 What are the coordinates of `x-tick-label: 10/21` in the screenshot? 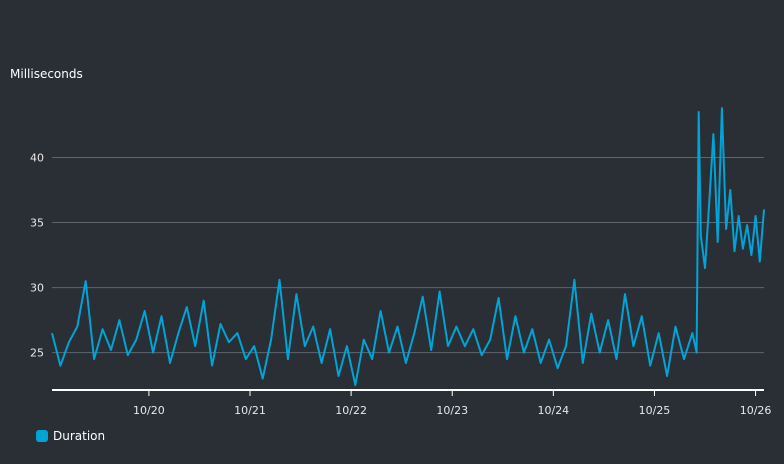 It's located at (250, 410).